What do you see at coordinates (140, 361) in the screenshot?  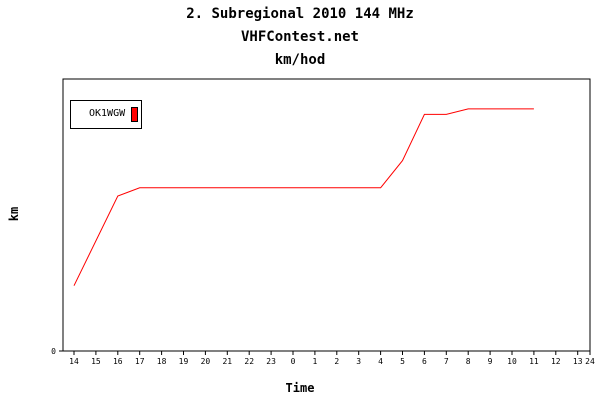 I see `x-tick-label: 17` at bounding box center [140, 361].